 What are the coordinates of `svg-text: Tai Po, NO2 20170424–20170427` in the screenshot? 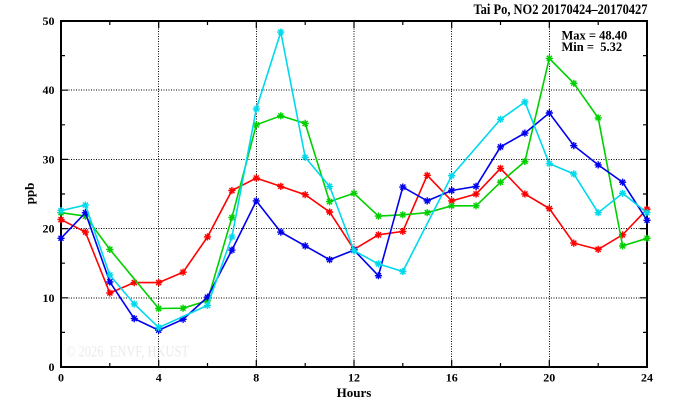 It's located at (561, 10).